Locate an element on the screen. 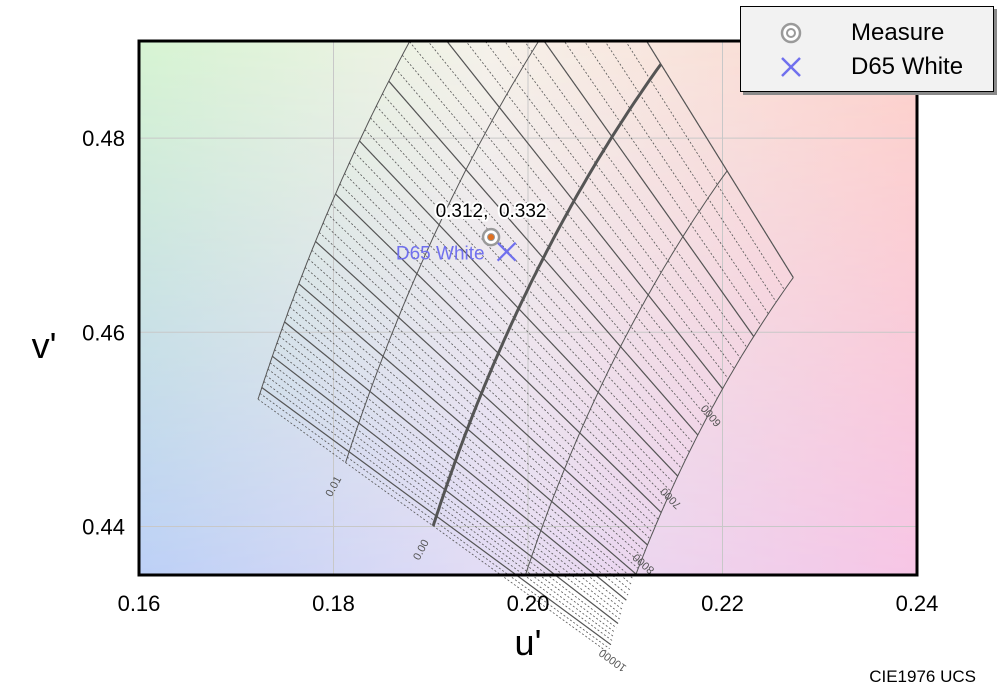 This screenshot has width=1000, height=695. y-axis-label: v' is located at coordinates (44, 345).